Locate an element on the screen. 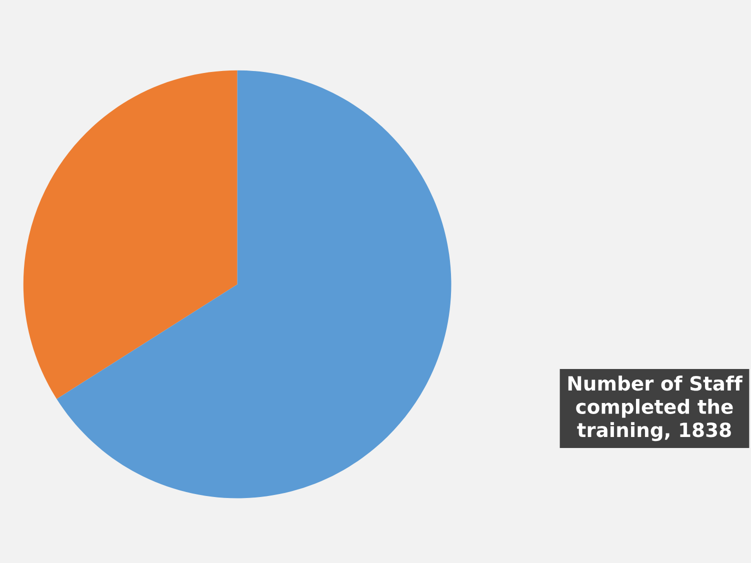 This screenshot has width=751, height=563. slice-label: Number of Staff completed the training, 1838 is located at coordinates (655, 409).